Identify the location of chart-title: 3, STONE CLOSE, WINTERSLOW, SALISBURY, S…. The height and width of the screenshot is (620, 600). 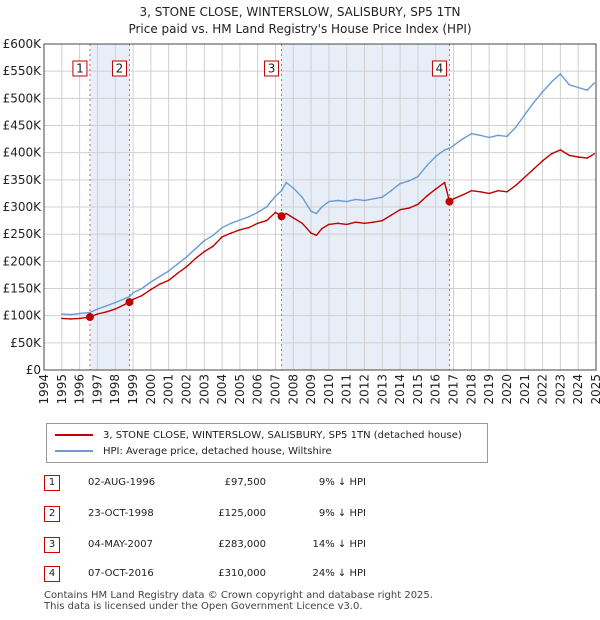
(300, 21).